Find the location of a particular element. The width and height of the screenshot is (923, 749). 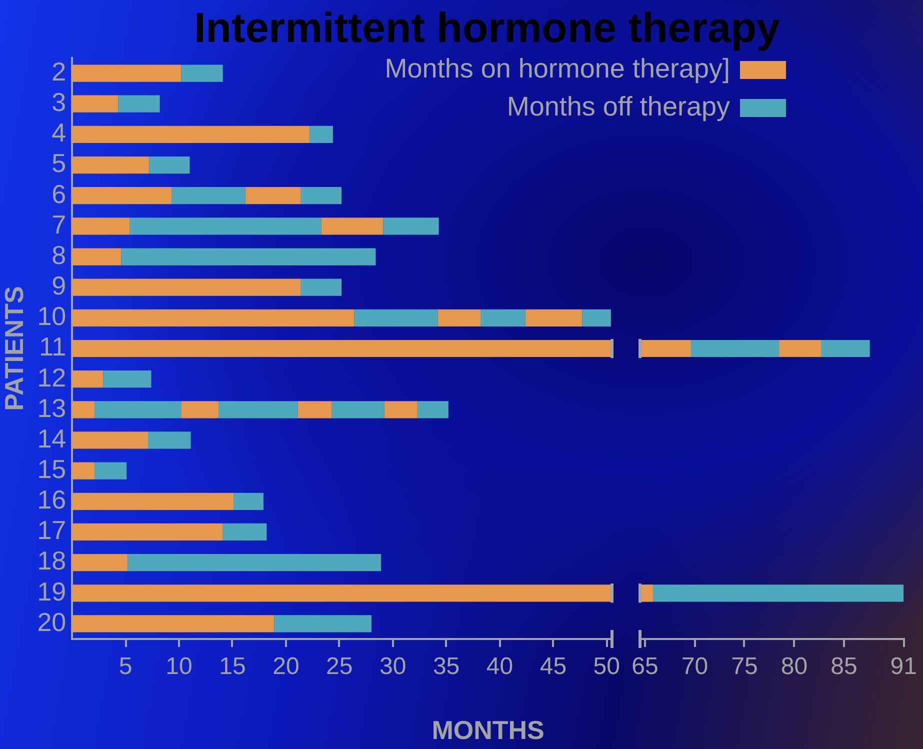

x-axis-title: MONTHS is located at coordinates (488, 730).